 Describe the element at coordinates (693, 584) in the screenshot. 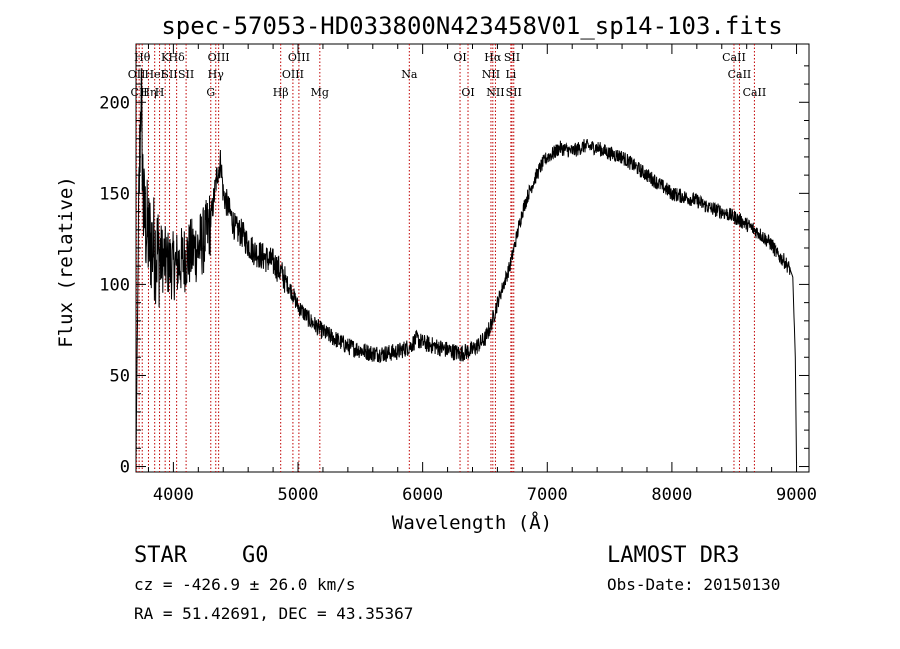

I see `observation-date: Obs-Date: 20150130` at that location.